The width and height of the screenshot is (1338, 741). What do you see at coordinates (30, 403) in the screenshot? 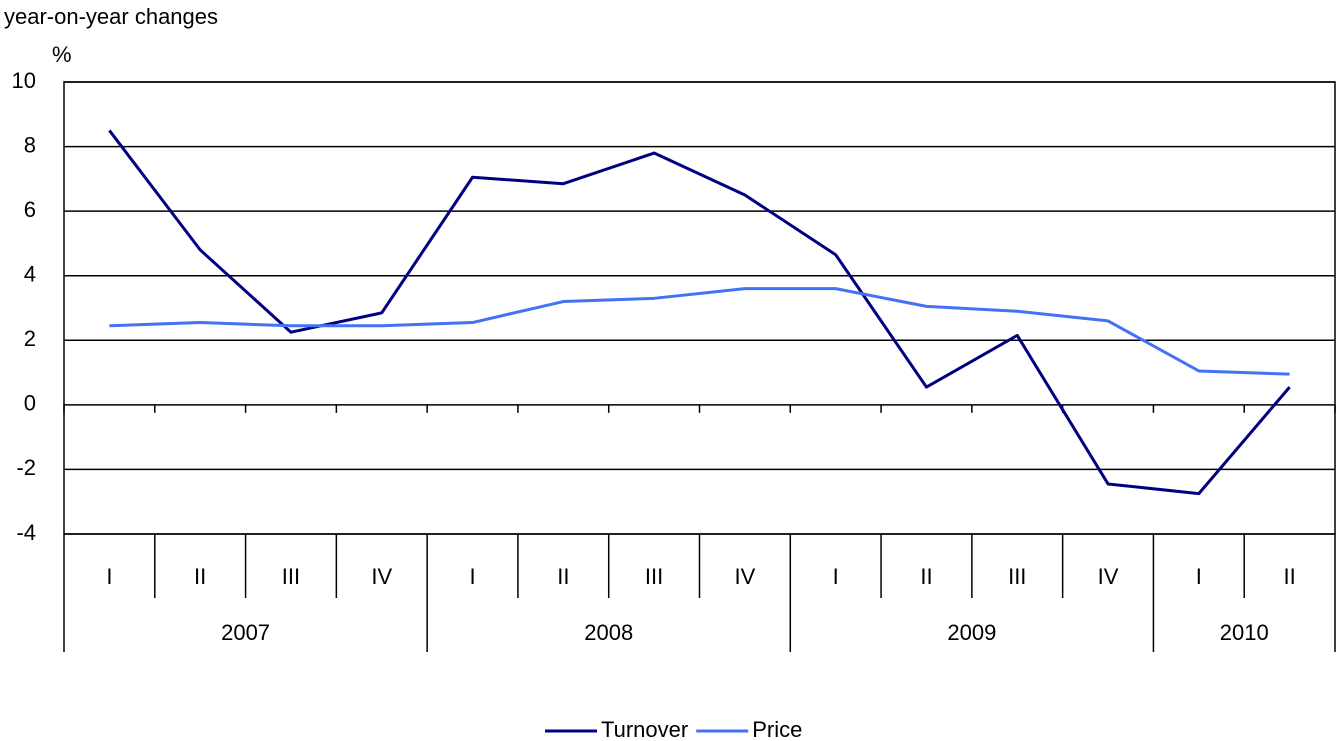
I see `y-tick-label: 0` at bounding box center [30, 403].